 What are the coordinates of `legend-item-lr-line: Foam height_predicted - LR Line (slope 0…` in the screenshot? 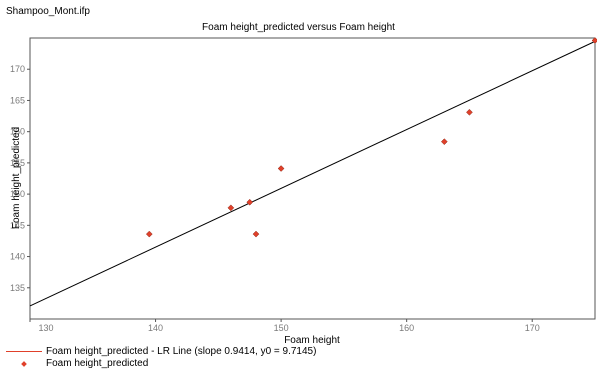 It's located at (161, 351).